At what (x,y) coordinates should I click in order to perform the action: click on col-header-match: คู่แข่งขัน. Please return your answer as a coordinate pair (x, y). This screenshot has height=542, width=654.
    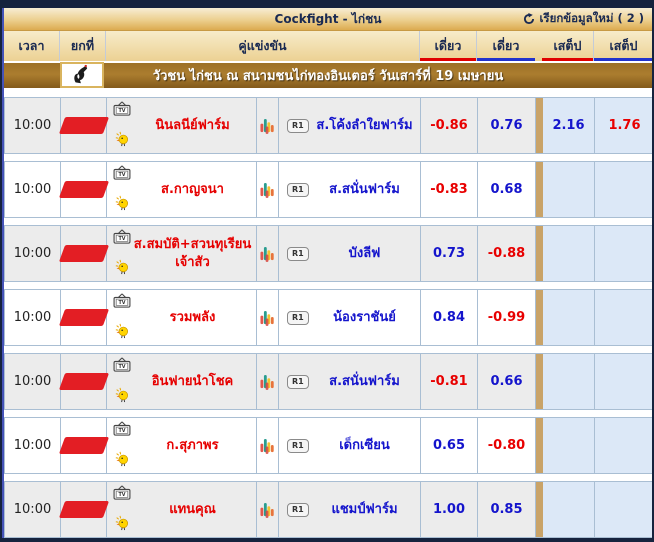
    Looking at the image, I should click on (263, 46).